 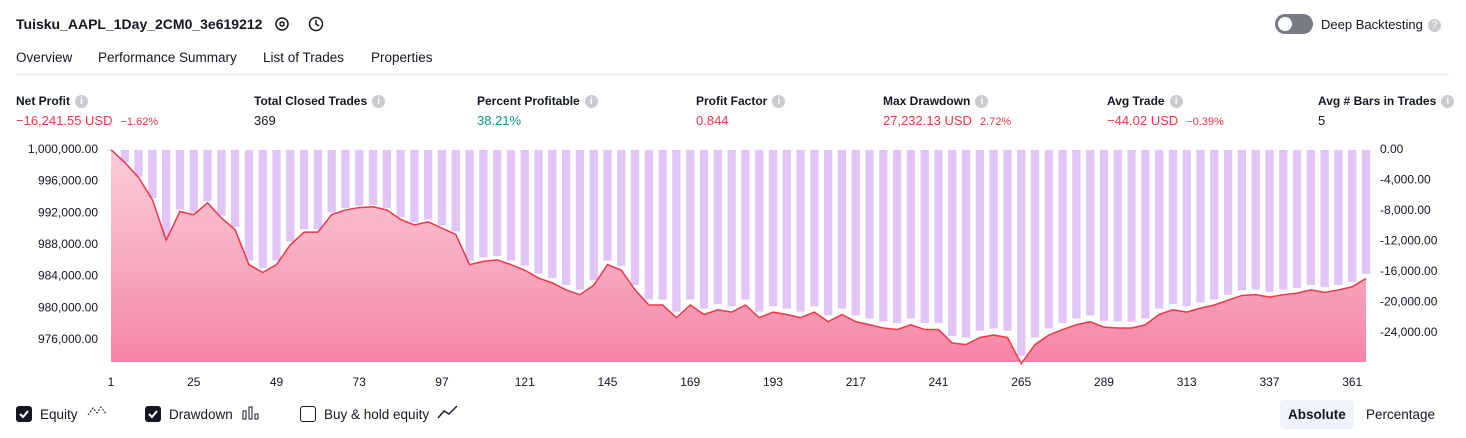 I want to click on legend-item: Equity, so click(x=62, y=413).